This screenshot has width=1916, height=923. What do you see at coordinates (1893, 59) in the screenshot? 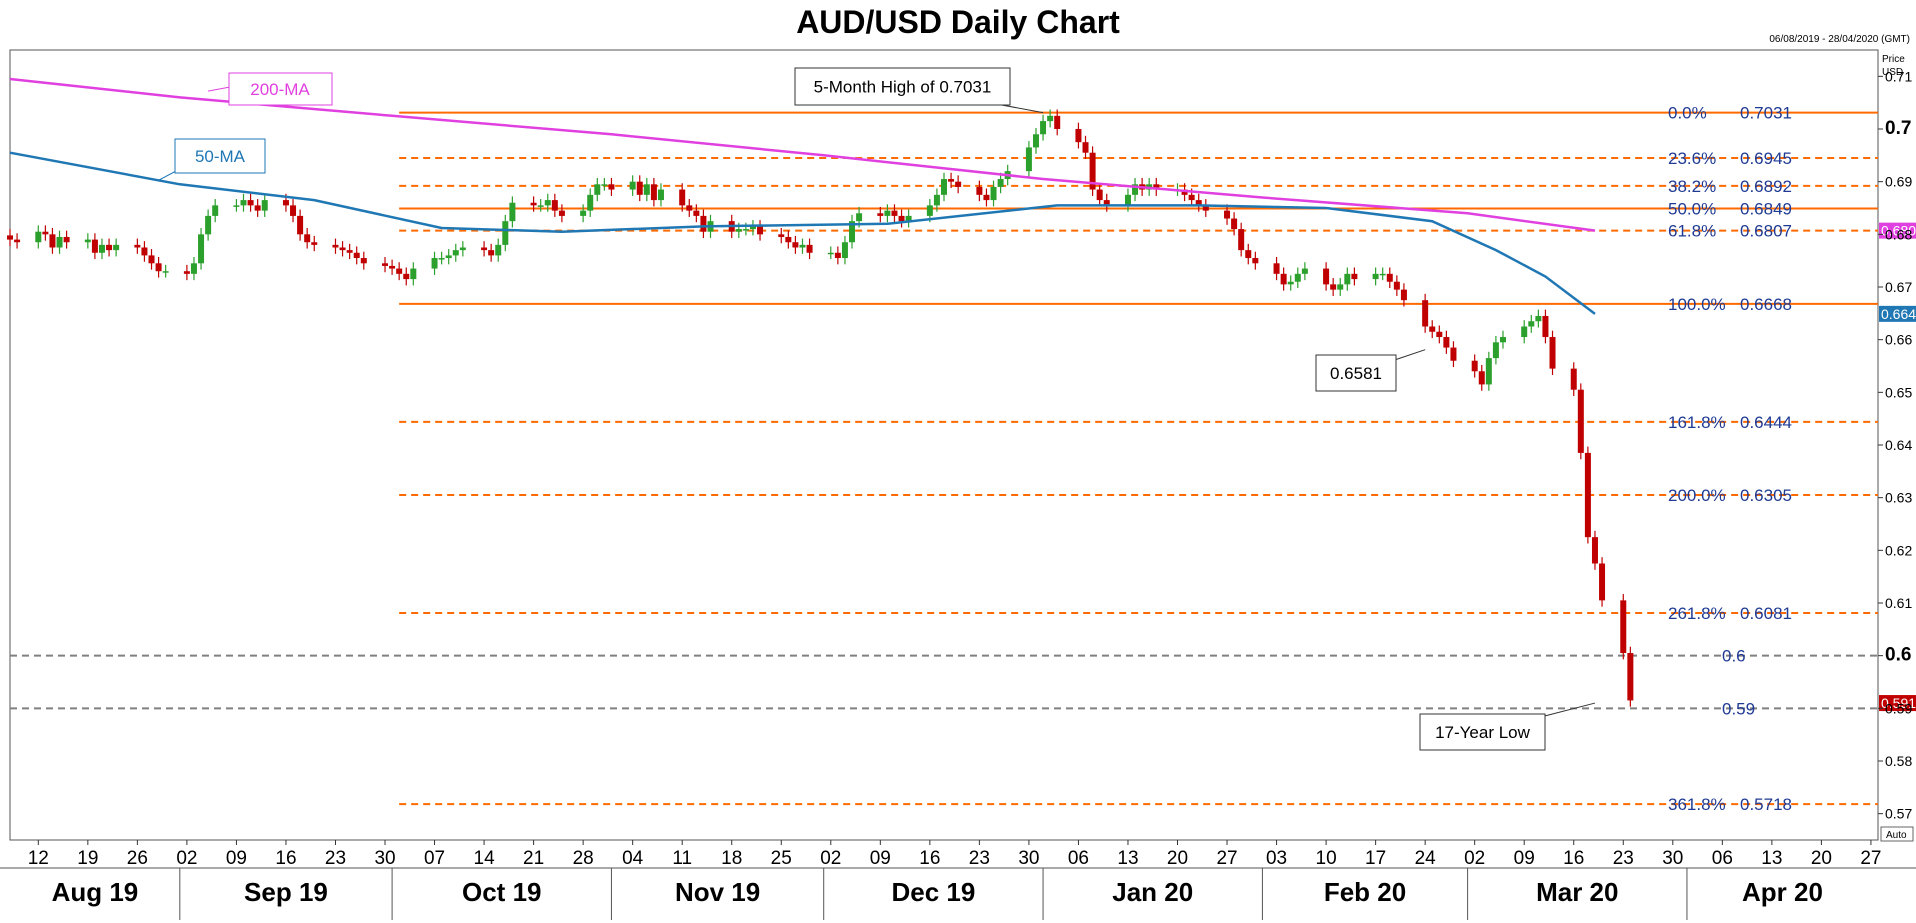
I see `axis-unit-price: Price` at bounding box center [1893, 59].